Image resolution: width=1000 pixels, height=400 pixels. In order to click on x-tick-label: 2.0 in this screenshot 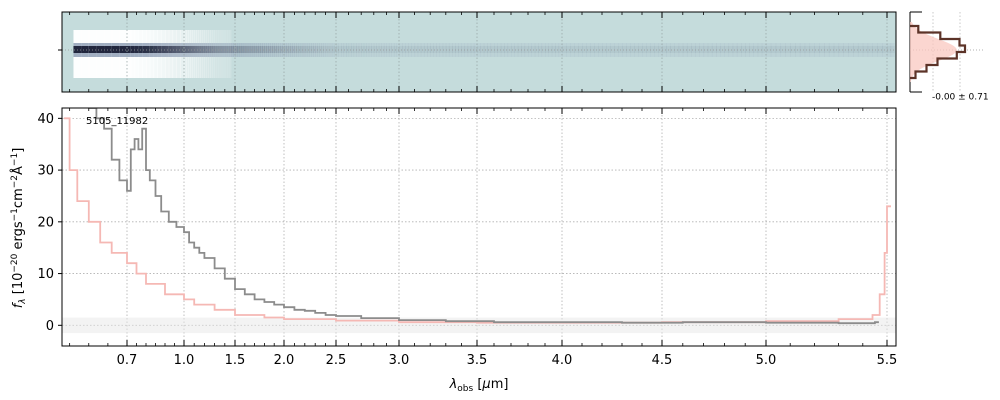, I will do `click(284, 360)`.